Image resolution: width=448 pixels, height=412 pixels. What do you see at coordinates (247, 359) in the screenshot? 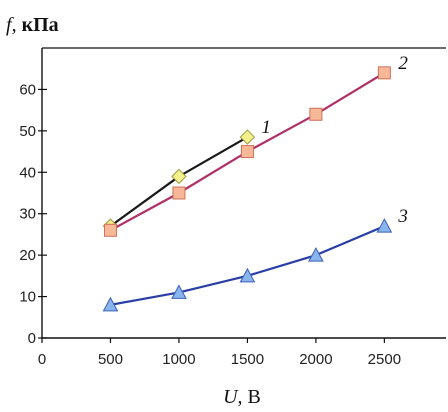
I see `x-tick-label: 1500` at bounding box center [247, 359].